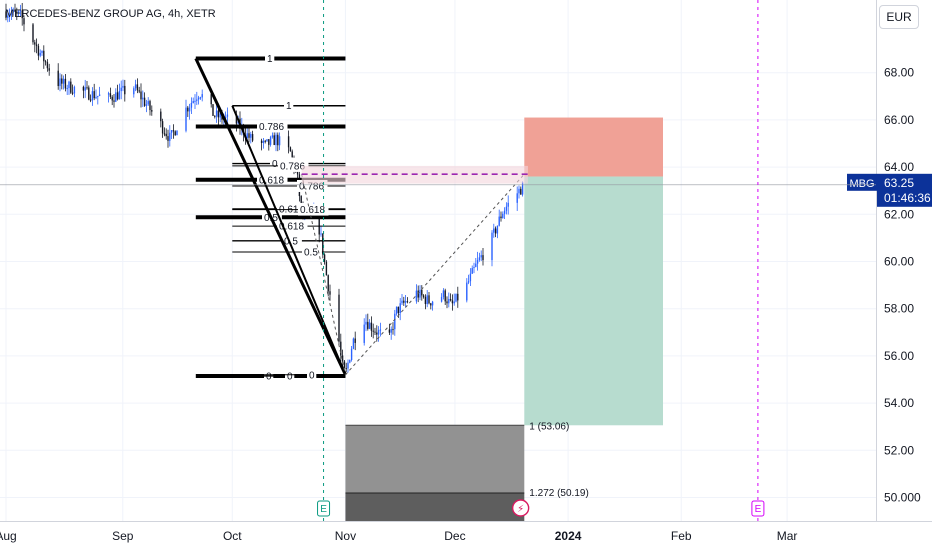 The width and height of the screenshot is (932, 555). Describe the element at coordinates (123, 536) in the screenshot. I see `time-tick-label: Sep` at that location.